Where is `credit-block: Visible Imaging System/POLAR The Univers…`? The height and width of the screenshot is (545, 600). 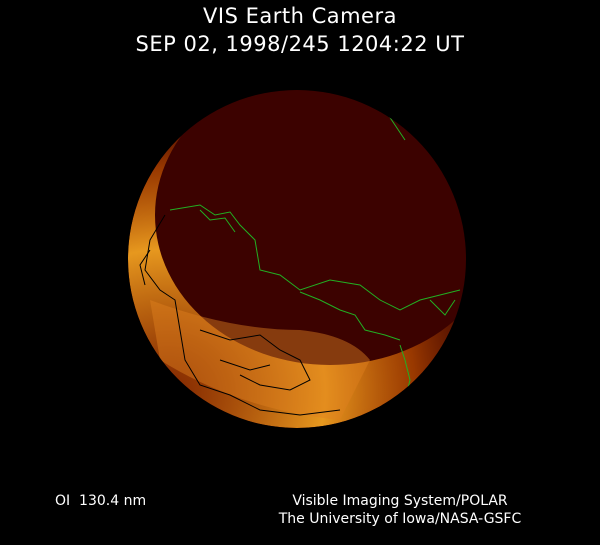
credit-block: Visible Imaging System/POLAR The Univers… is located at coordinates (400, 510).